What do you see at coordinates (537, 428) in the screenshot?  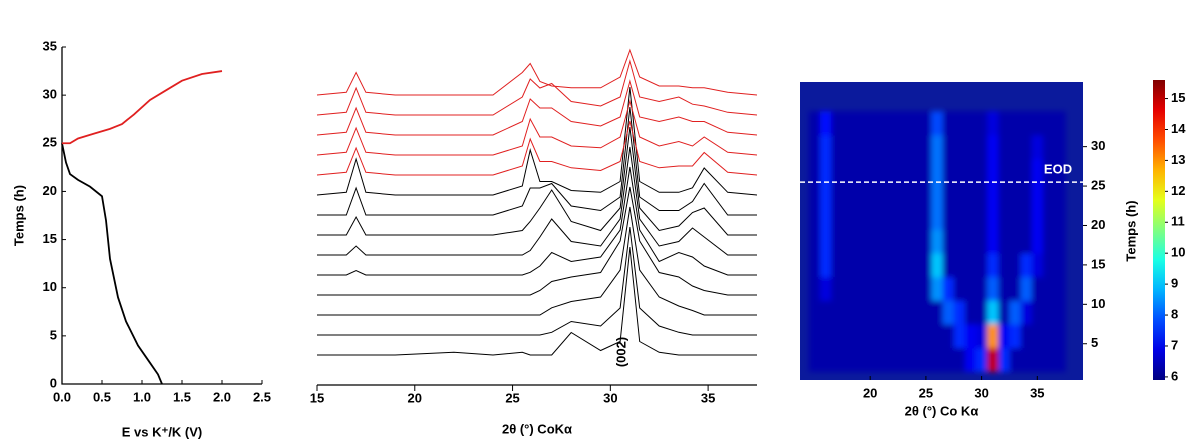 I see `x-axis-label: 2θ (°) CoKα` at bounding box center [537, 428].